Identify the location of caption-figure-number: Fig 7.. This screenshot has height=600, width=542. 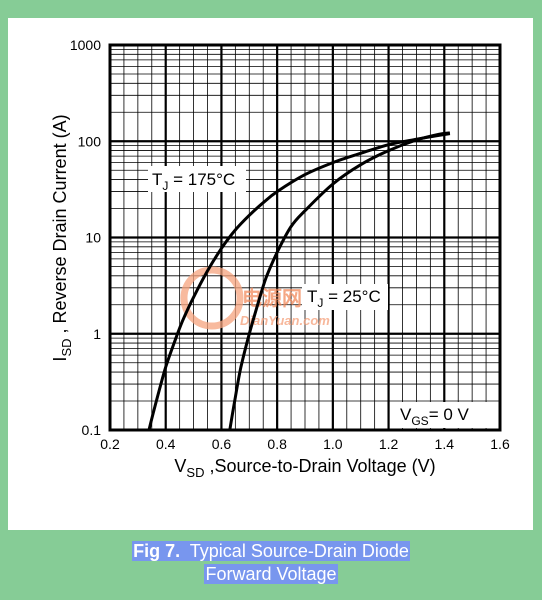
(157, 551).